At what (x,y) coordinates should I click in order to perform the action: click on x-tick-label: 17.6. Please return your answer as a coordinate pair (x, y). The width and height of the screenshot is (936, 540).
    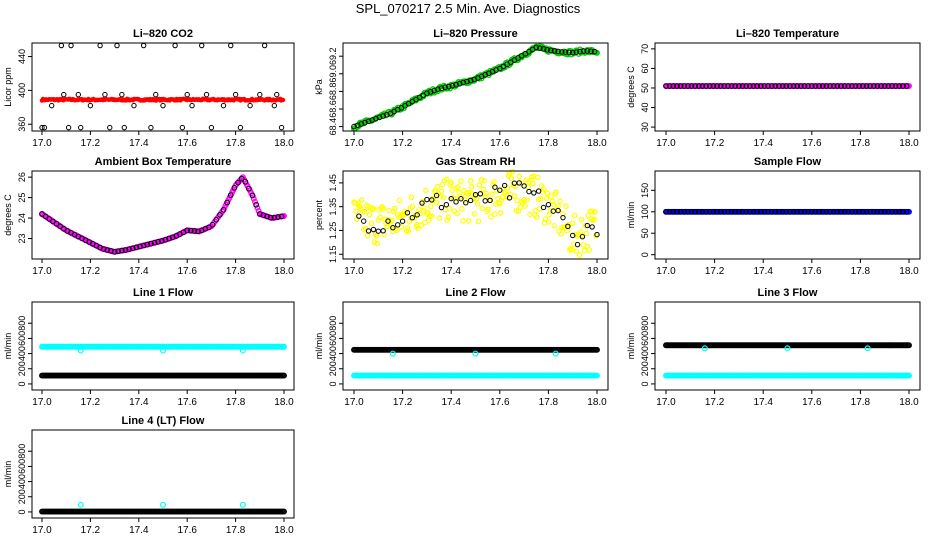
    Looking at the image, I should click on (812, 402).